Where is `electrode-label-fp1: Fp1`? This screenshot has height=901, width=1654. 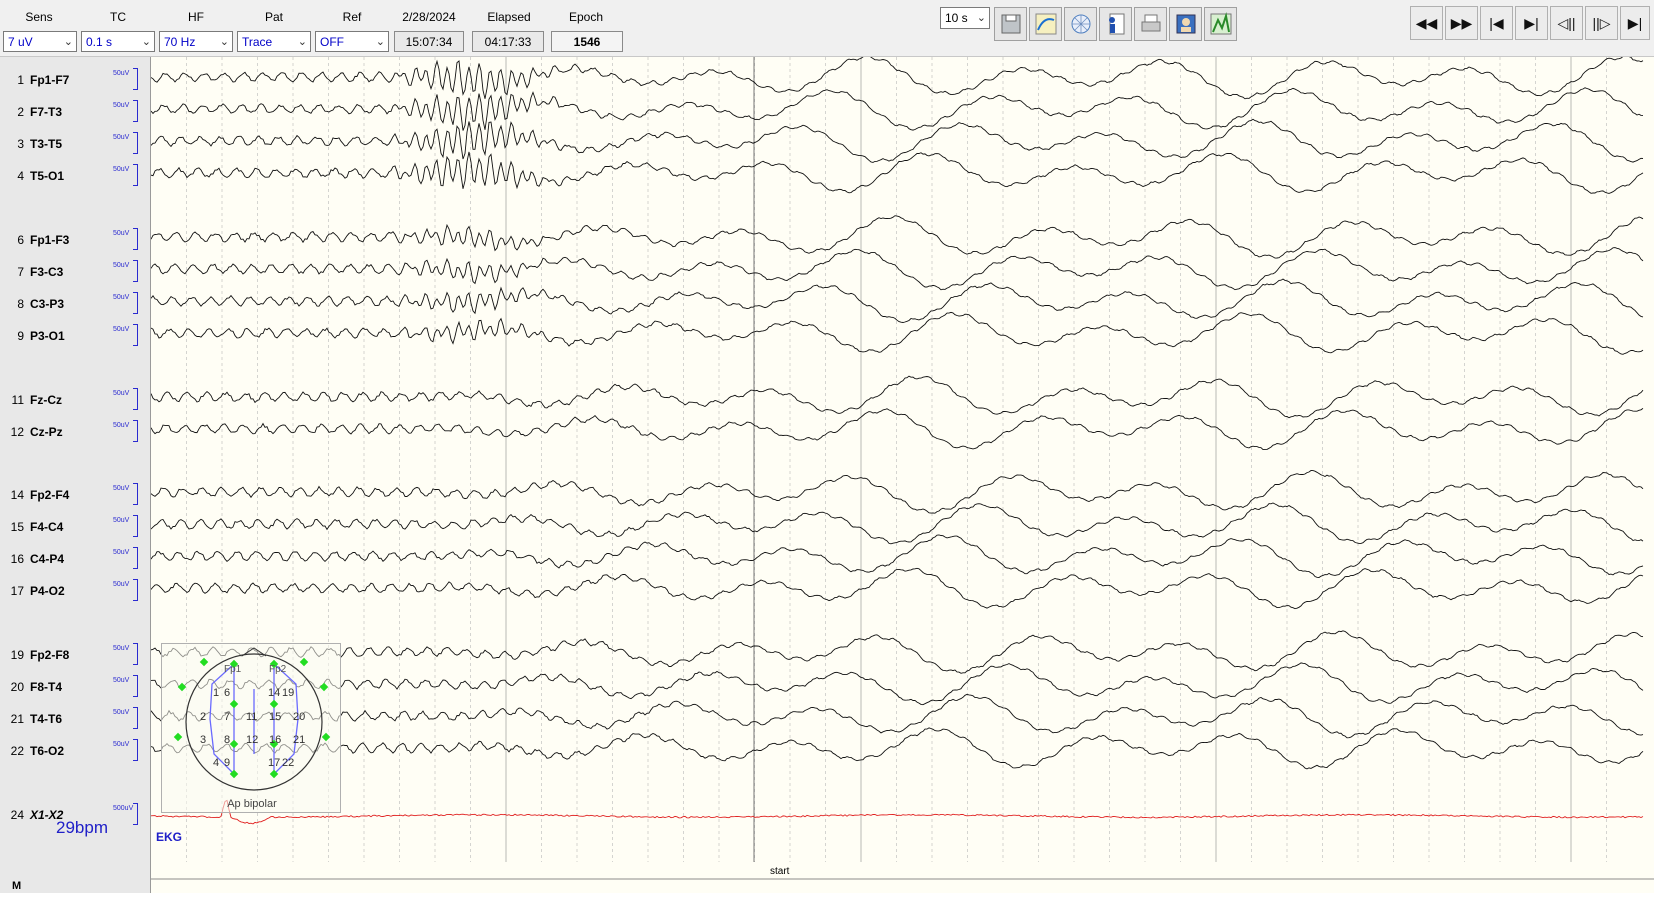
electrode-label-fp1: Fp1 is located at coordinates (233, 669).